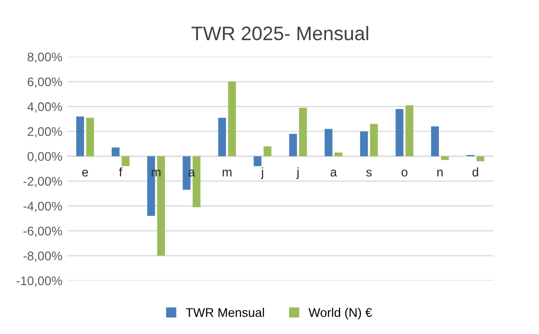 This screenshot has height=334, width=539. I want to click on y-tick-label: -10,00%, so click(39, 281).